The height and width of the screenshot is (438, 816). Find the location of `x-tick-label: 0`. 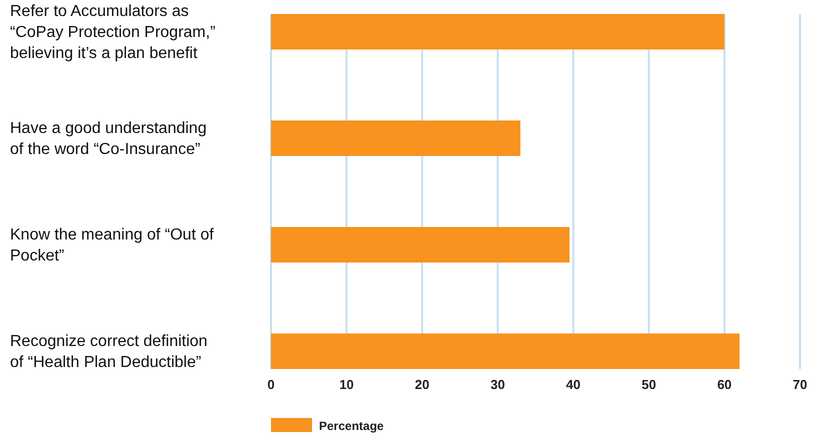

x-tick-label: 0 is located at coordinates (271, 384).